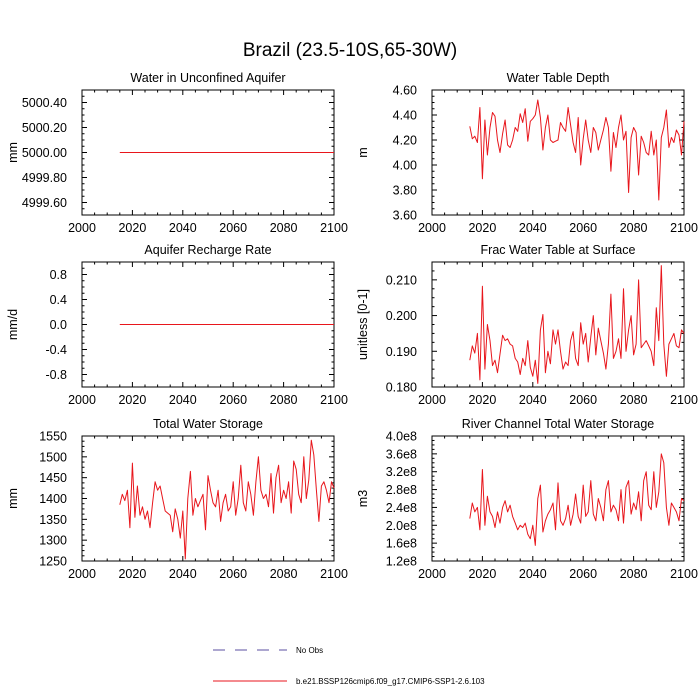 The image size is (700, 700). I want to click on panel-title: Water in Unconfined Aquifer, so click(207, 78).